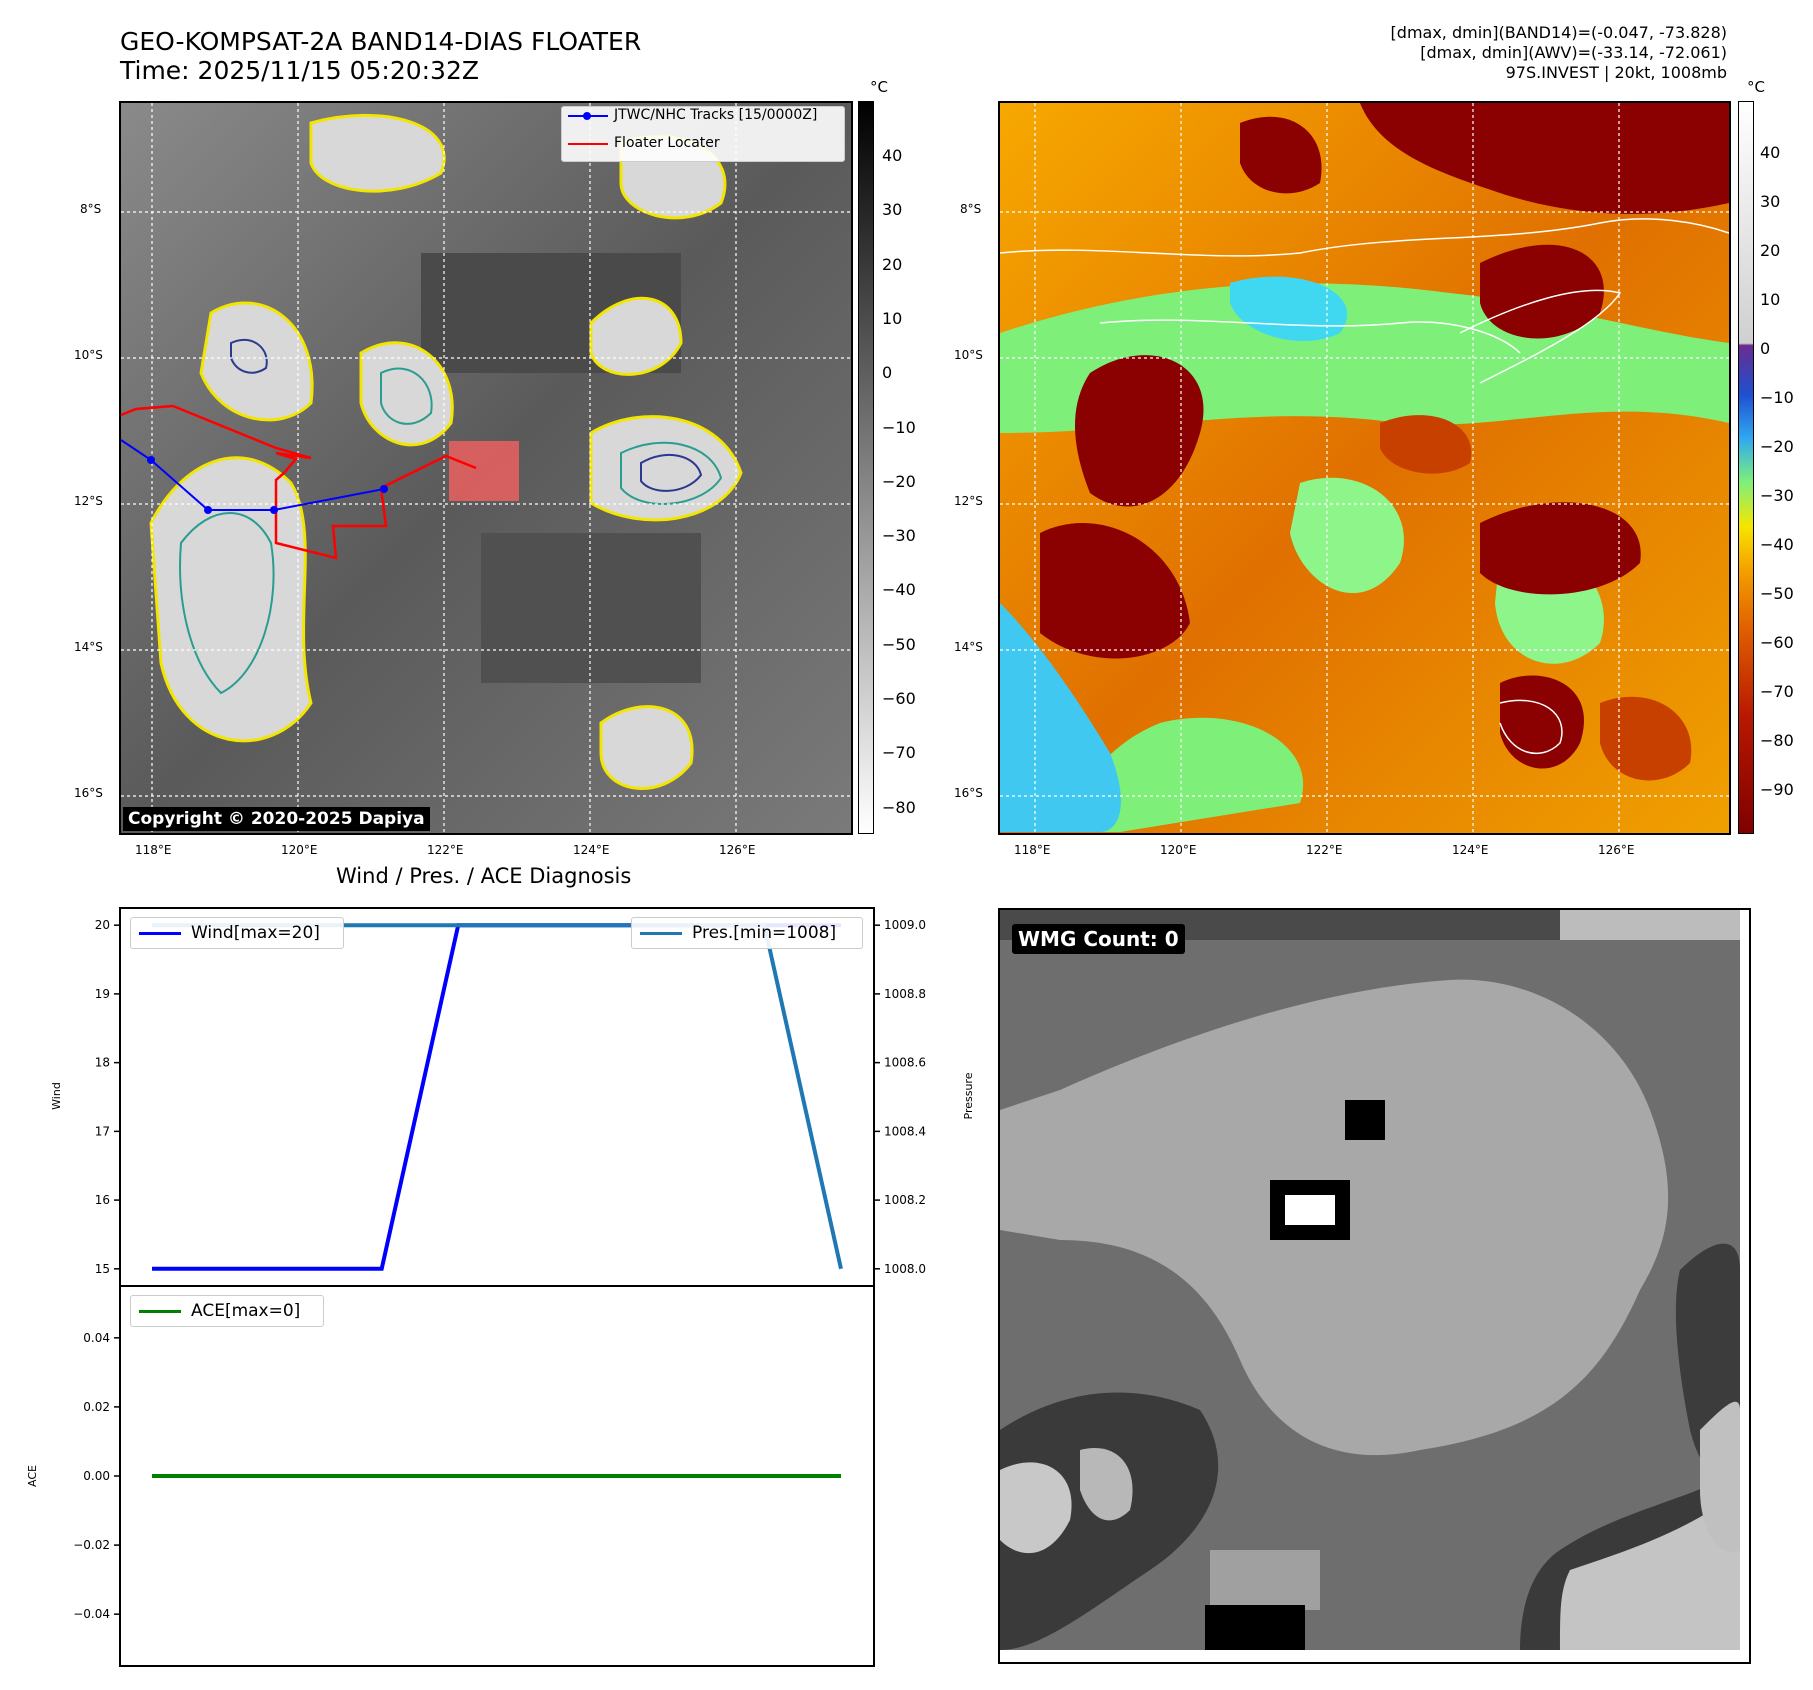 This screenshot has width=1813, height=1690. I want to click on band14-colorbar-unit: °C, so click(879, 87).